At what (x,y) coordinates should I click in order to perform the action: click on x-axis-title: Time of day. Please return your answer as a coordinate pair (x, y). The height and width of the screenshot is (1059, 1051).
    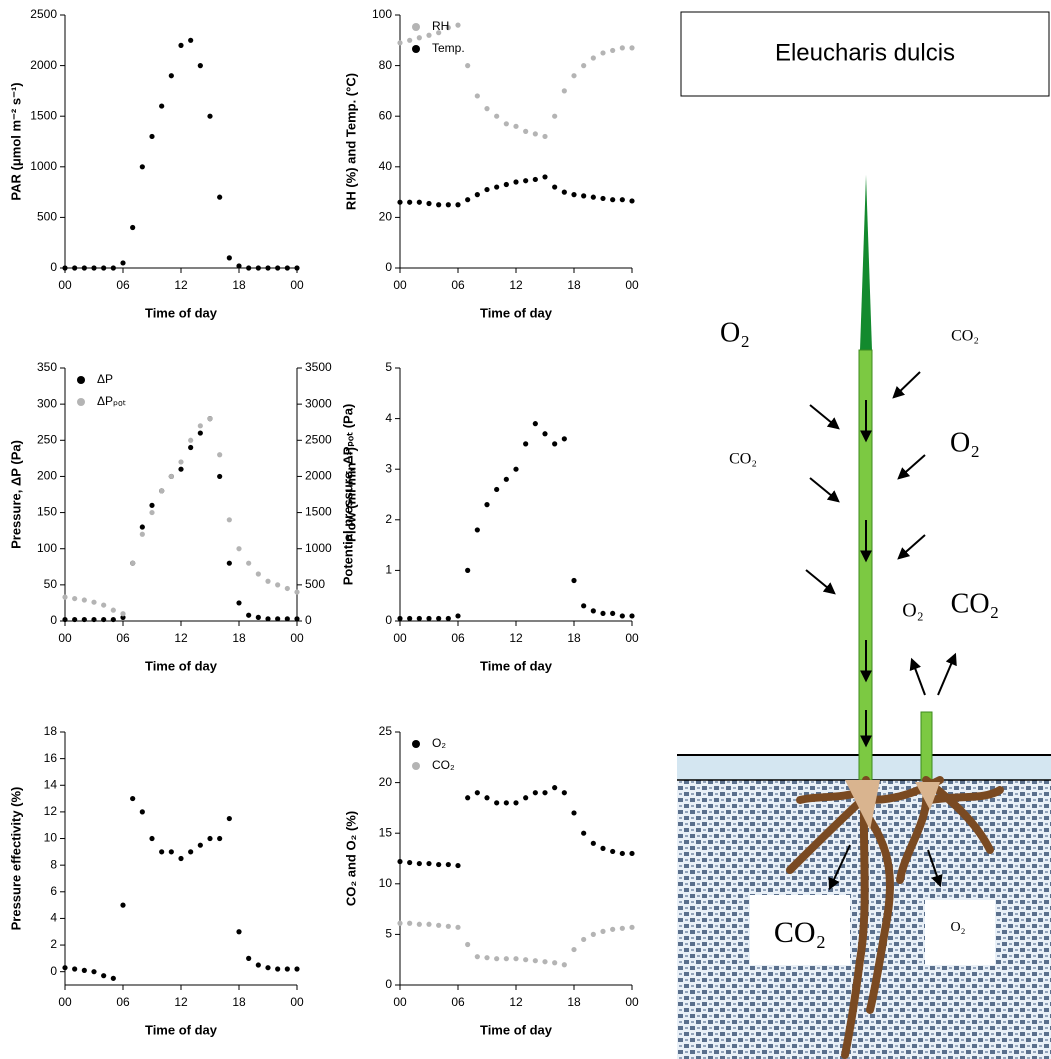
    Looking at the image, I should click on (181, 1029).